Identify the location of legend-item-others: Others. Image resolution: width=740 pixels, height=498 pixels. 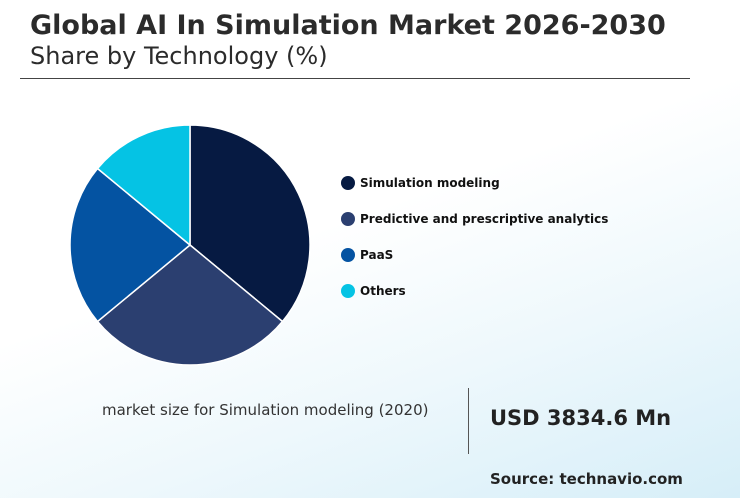
(474, 291).